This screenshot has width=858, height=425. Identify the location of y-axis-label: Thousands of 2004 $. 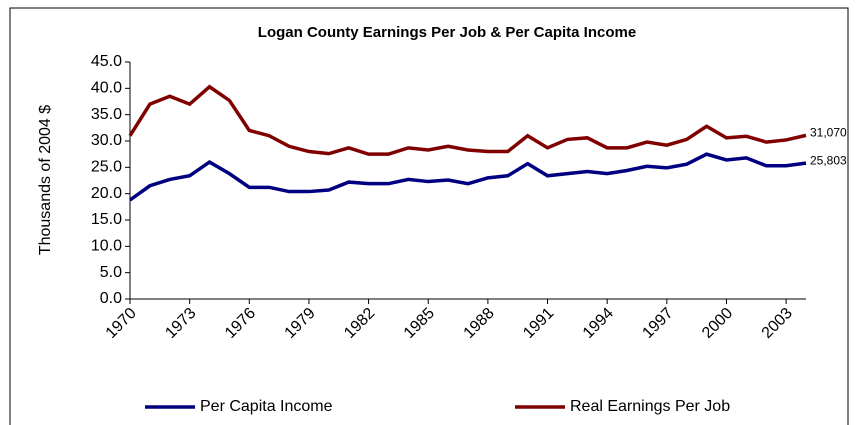
(45, 180).